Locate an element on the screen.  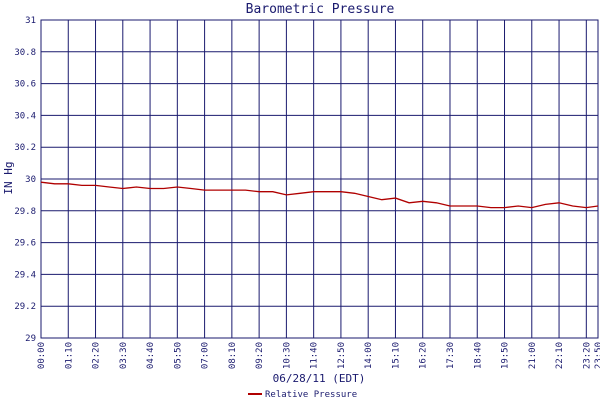
x-tick-label: 23:50 is located at coordinates (597, 355).